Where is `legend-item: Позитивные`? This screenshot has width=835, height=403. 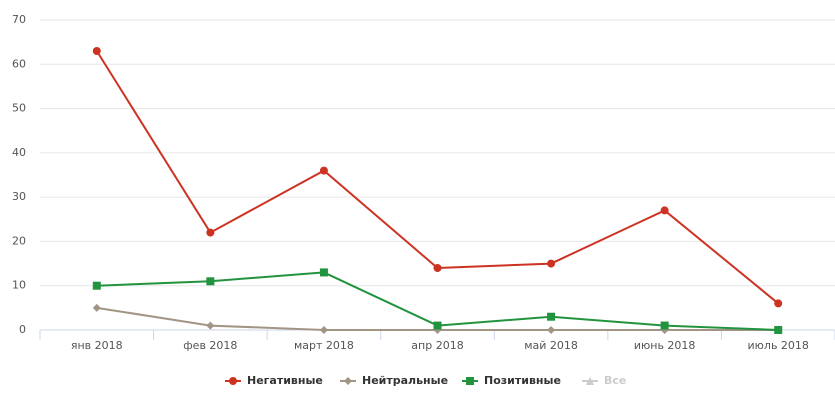 legend-item: Позитивные is located at coordinates (511, 380).